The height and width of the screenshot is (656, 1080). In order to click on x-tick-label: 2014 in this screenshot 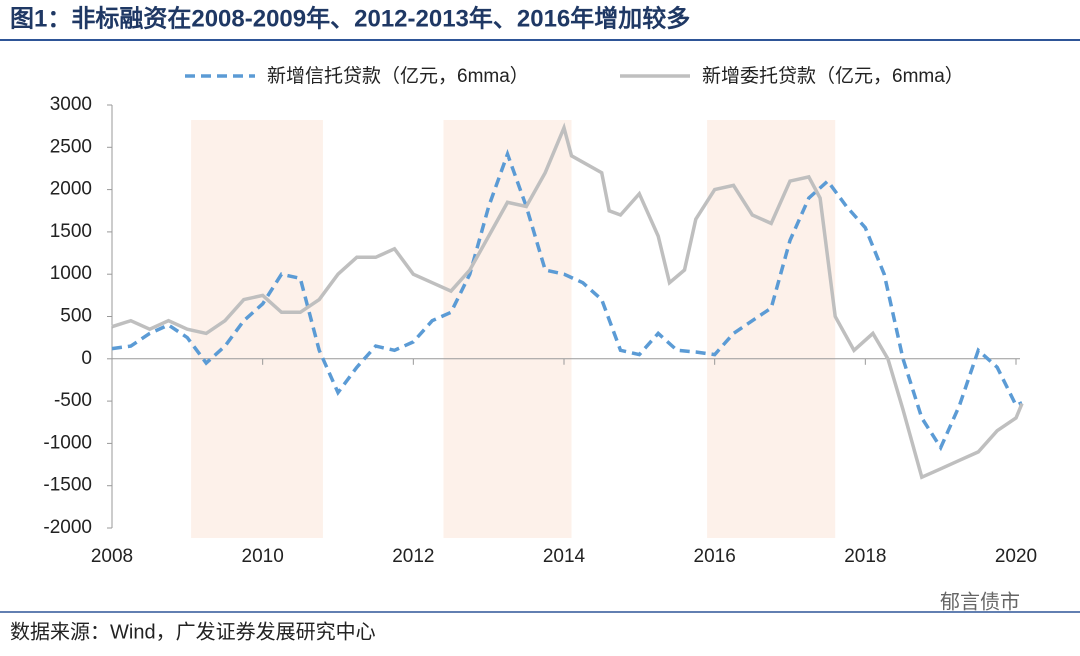, I will do `click(564, 556)`.